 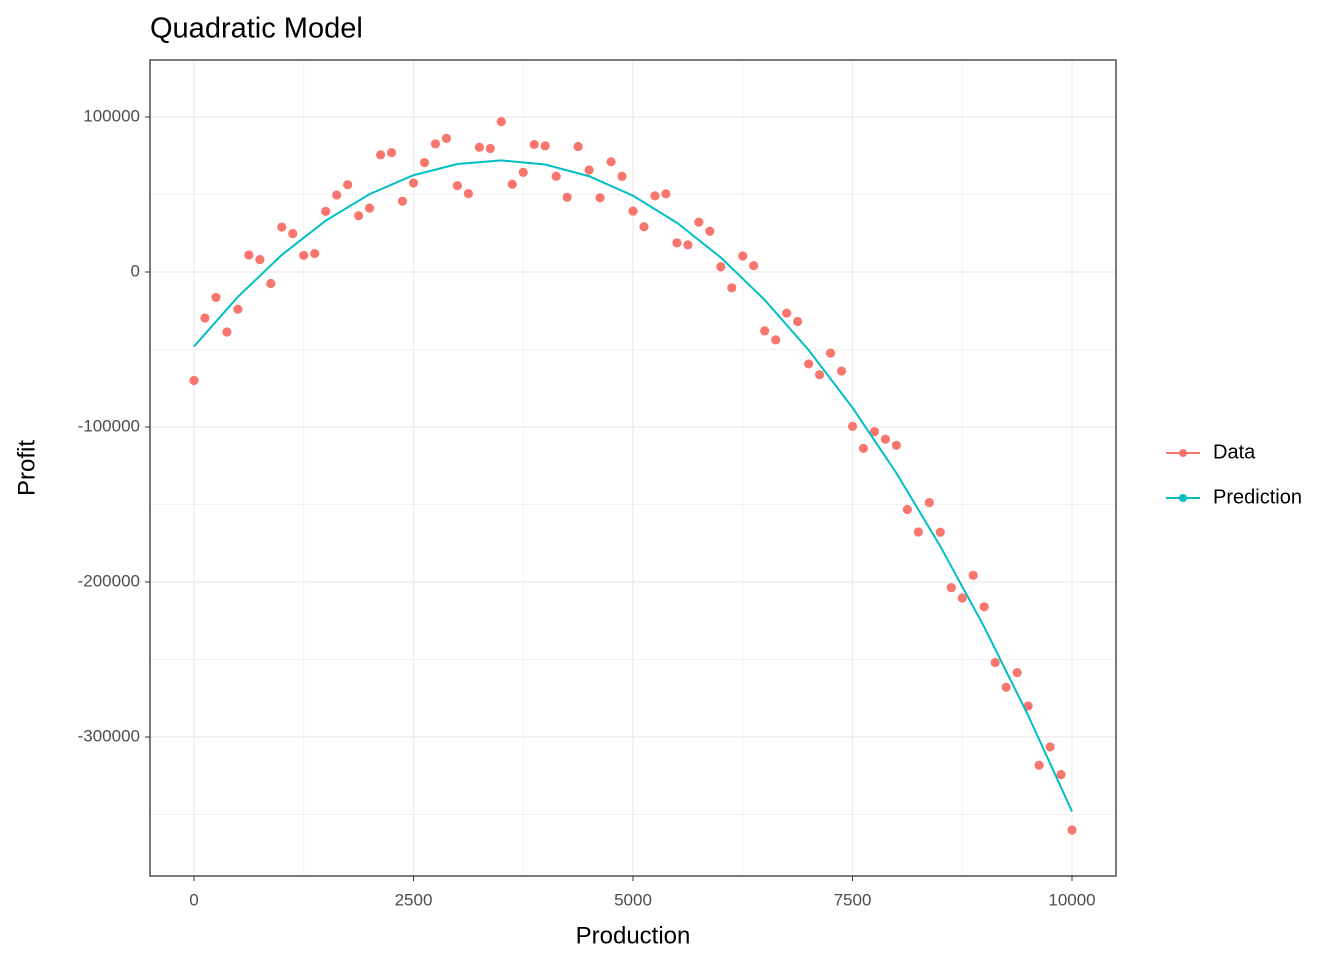 What do you see at coordinates (109, 425) in the screenshot?
I see `y-tick-label: -100000` at bounding box center [109, 425].